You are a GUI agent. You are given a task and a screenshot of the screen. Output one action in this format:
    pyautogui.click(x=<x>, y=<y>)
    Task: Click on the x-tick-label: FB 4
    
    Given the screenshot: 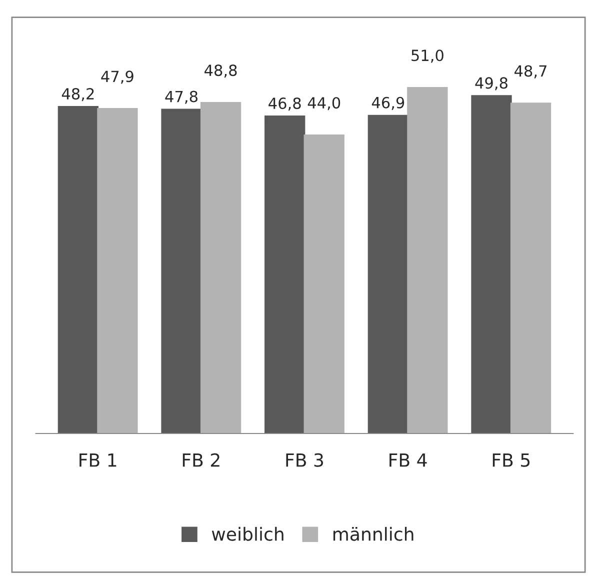 What is the action you would take?
    pyautogui.click(x=408, y=460)
    